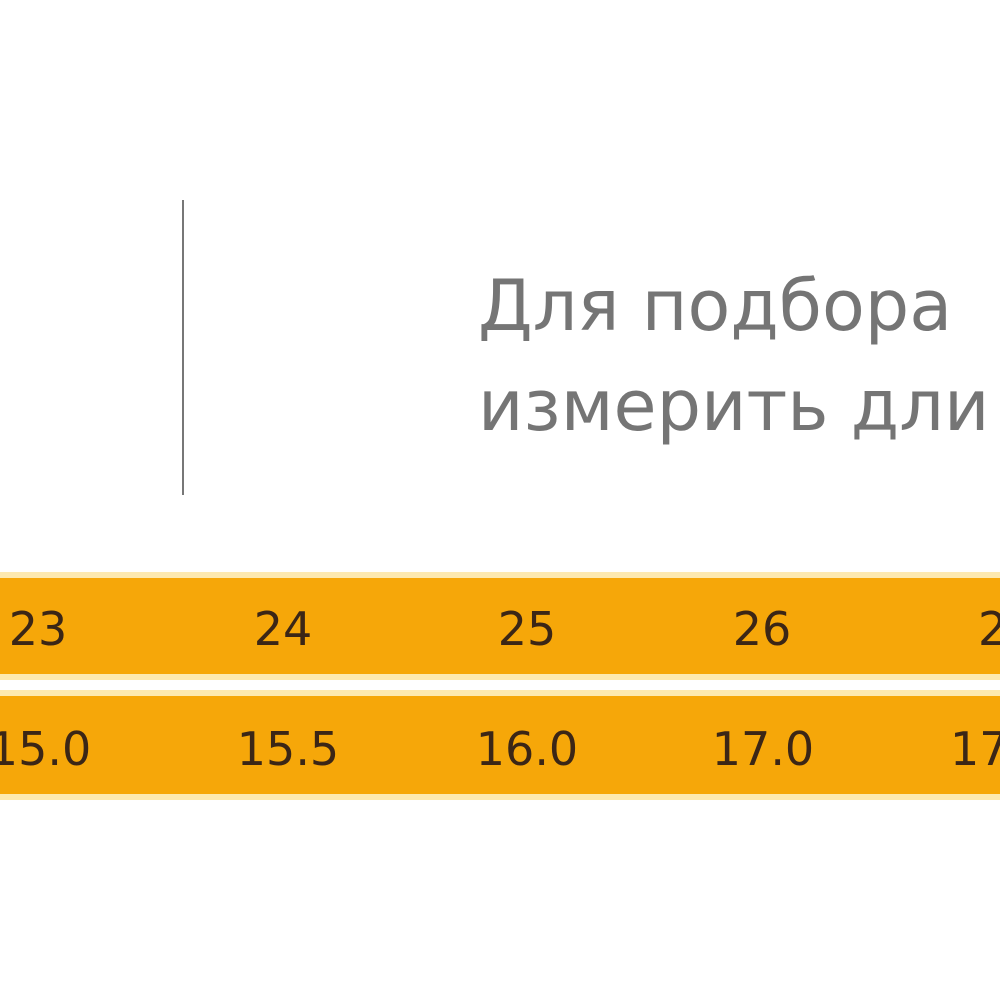 Image resolution: width=1000 pixels, height=1000 pixels. What do you see at coordinates (38, 629) in the screenshot?
I see `size-cell: 23` at bounding box center [38, 629].